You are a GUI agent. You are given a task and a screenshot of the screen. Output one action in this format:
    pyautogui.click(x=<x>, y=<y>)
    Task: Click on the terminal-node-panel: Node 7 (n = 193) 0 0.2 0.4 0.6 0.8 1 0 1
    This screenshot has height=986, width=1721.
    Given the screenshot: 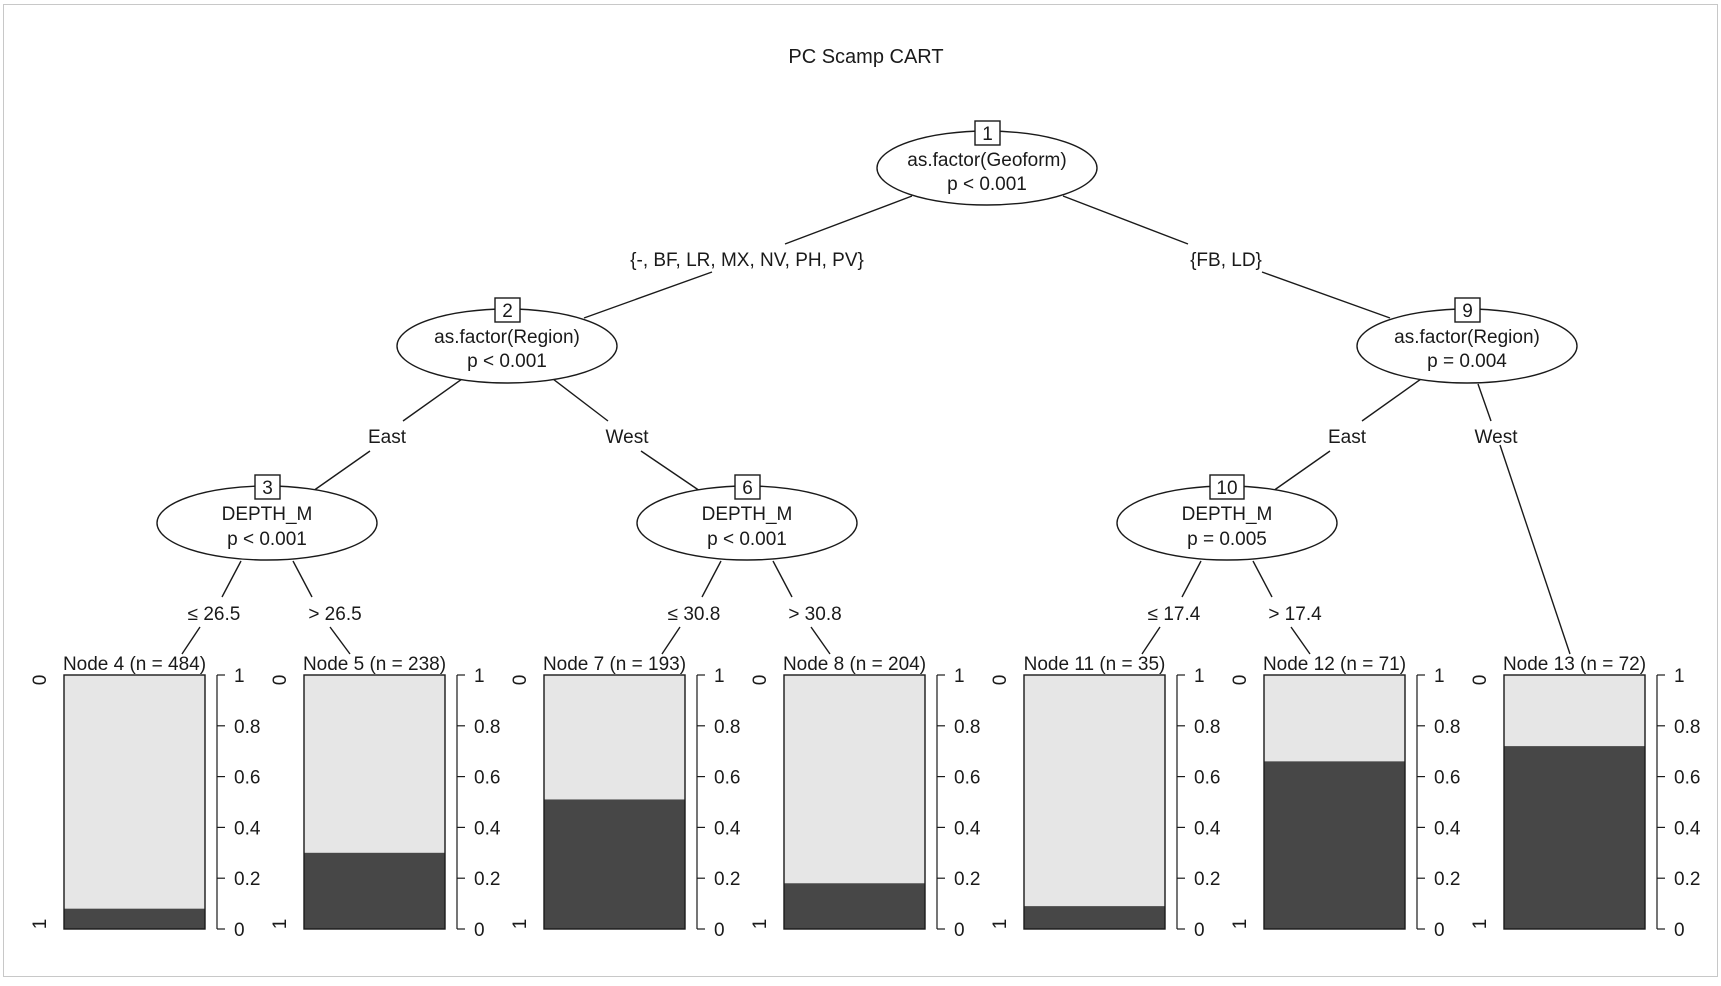 What is the action you would take?
    pyautogui.click(x=625, y=797)
    